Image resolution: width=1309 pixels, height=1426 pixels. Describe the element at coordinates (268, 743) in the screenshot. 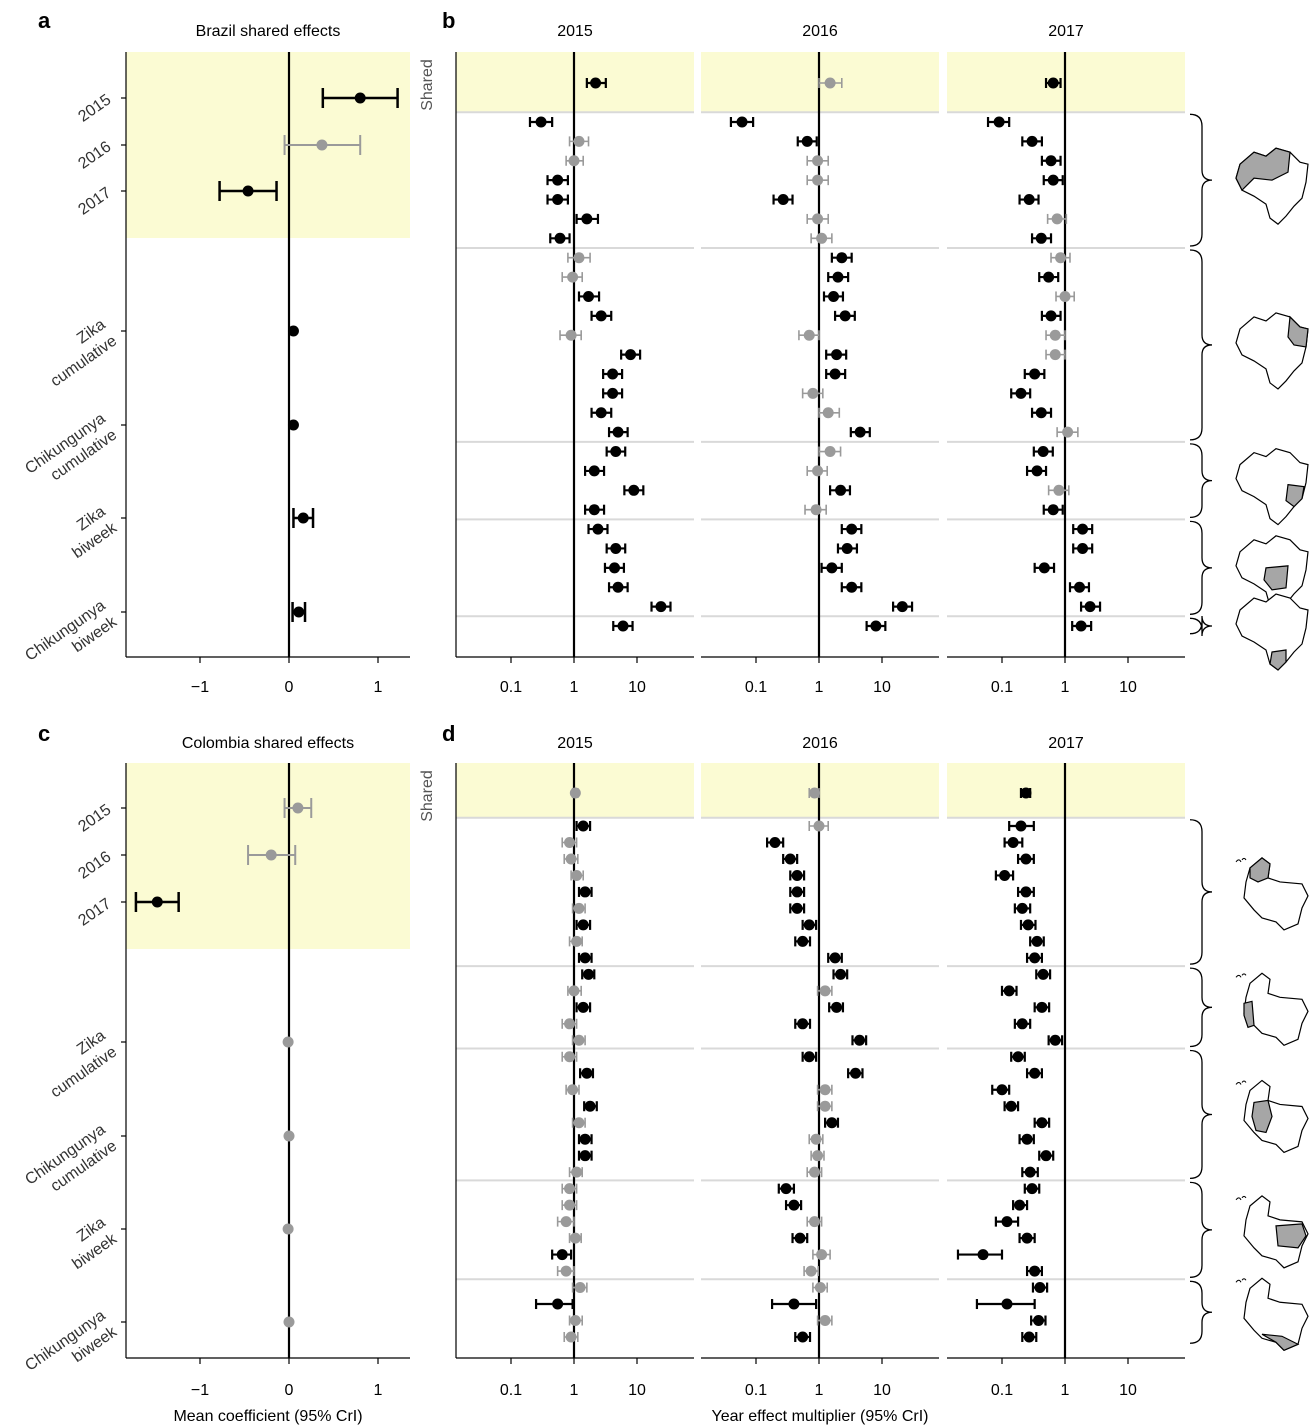

I see `panel-title: Colombia shared effects` at that location.